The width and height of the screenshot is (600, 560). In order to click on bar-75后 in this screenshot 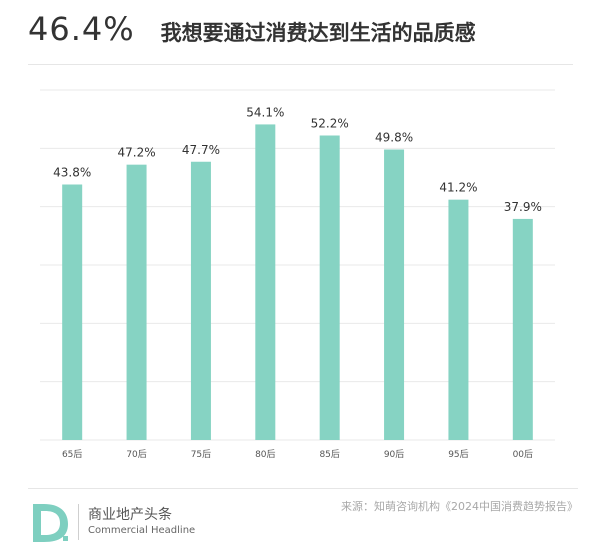, I will do `click(200, 300)`.